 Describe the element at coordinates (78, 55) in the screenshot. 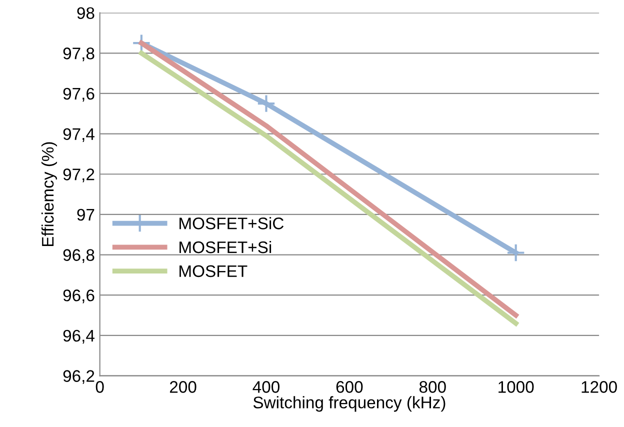

I see `y-tick-label: 97,8` at that location.